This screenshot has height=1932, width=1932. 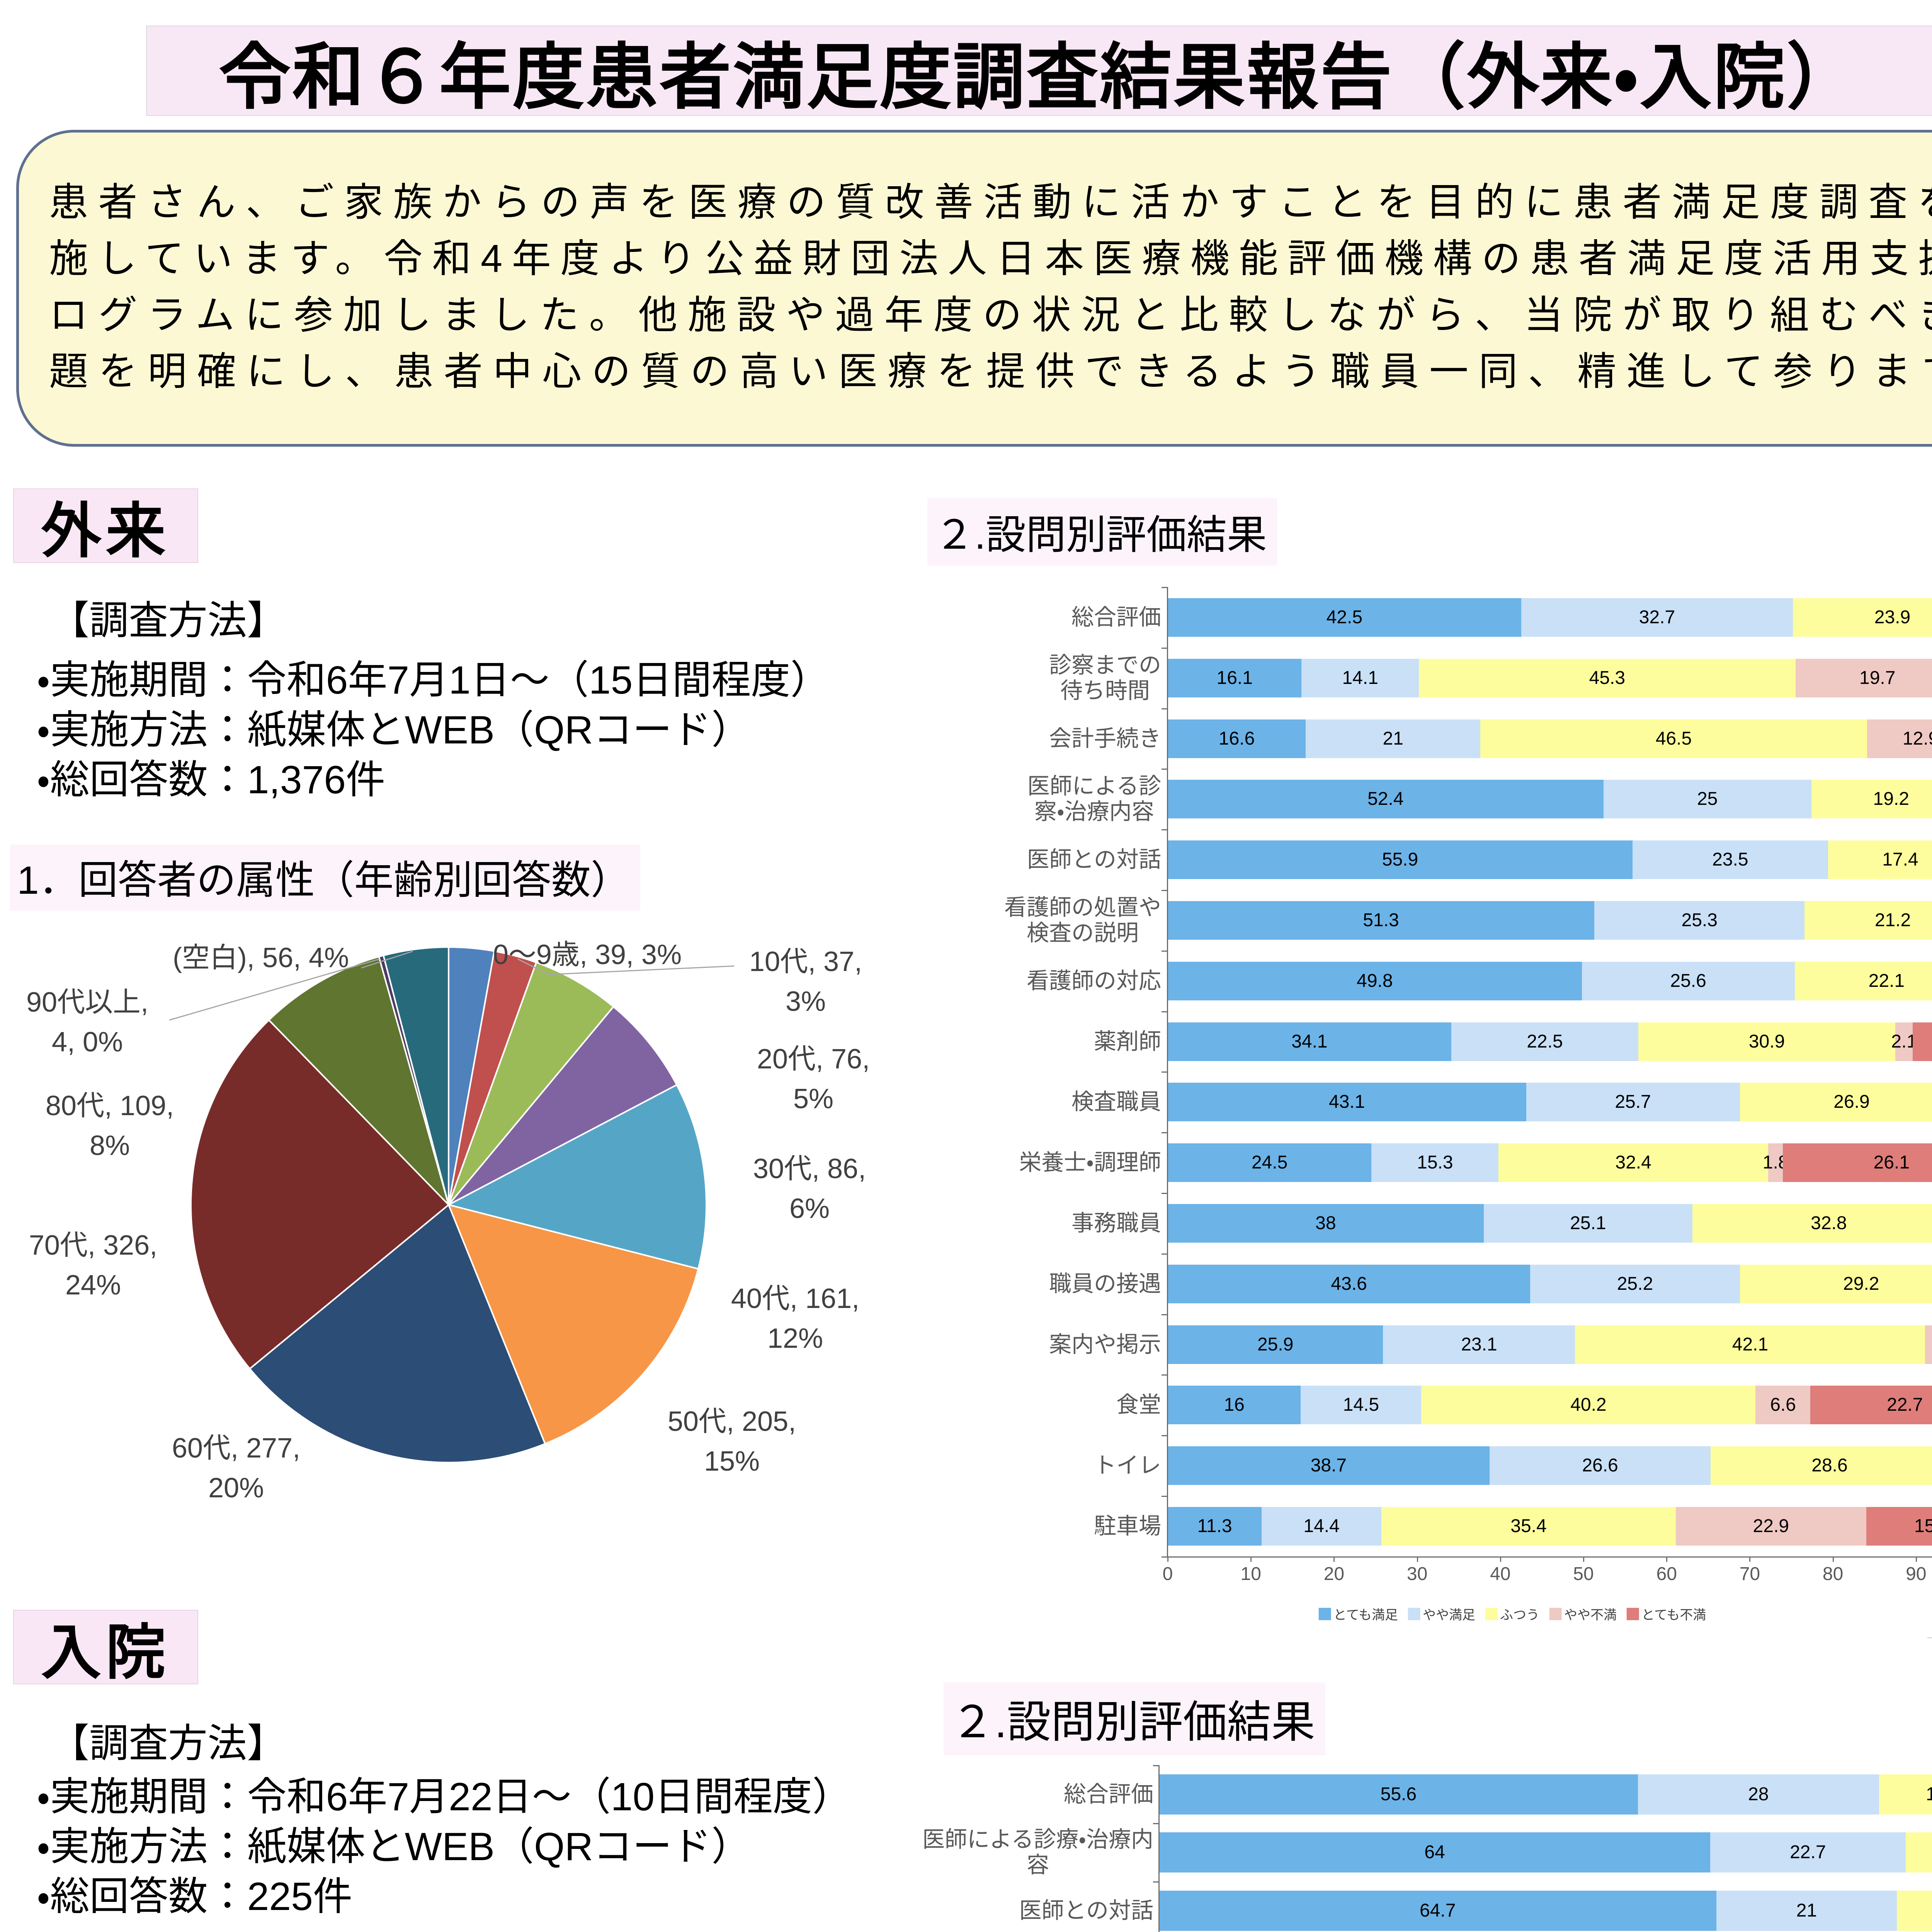 What do you see at coordinates (1236, 738) in the screenshot?
I see `bar-value-label: 16.6` at bounding box center [1236, 738].